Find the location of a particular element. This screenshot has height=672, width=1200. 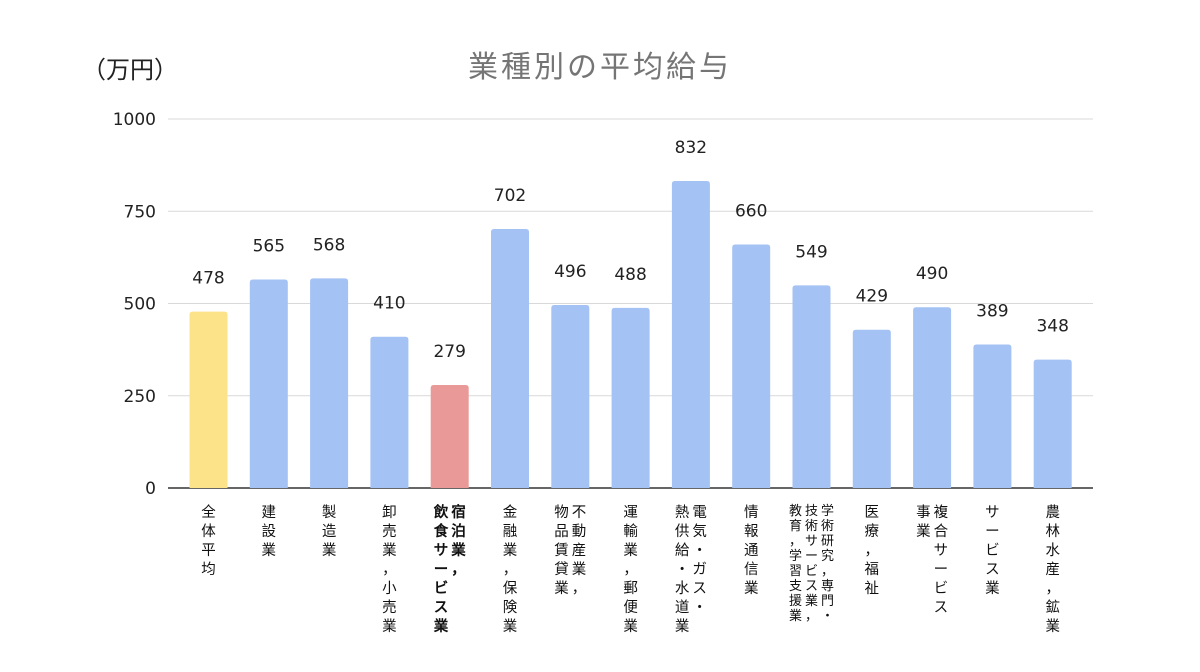

x-tick-label-line: 複合サービス is located at coordinates (941, 560).